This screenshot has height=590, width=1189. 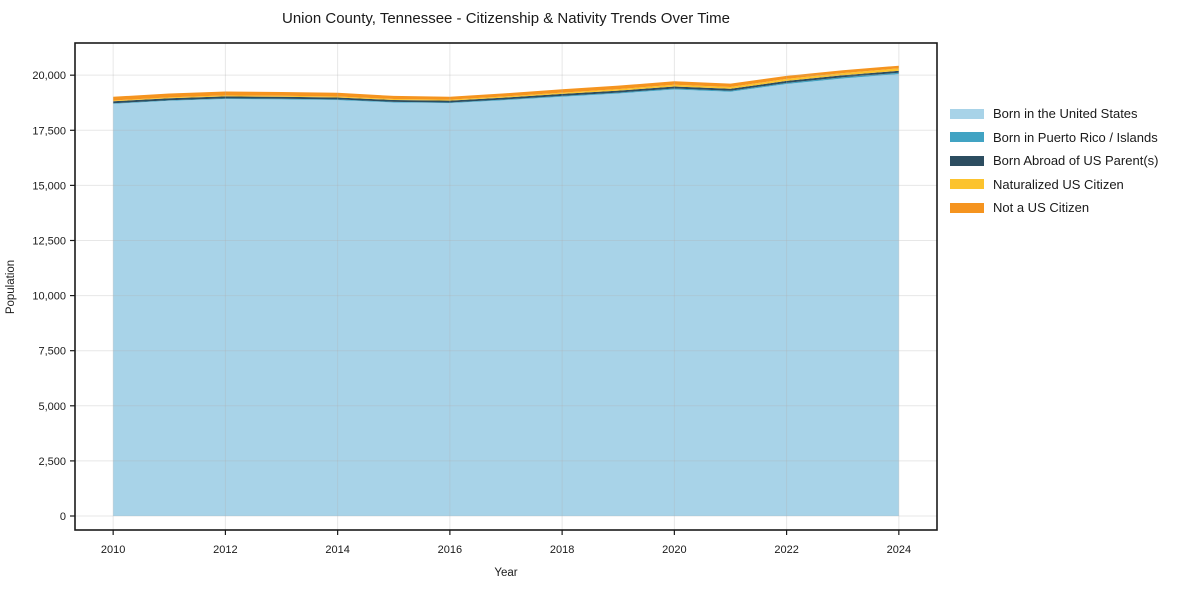 What do you see at coordinates (1041, 208) in the screenshot?
I see `legend-label: Not a US Citizen` at bounding box center [1041, 208].